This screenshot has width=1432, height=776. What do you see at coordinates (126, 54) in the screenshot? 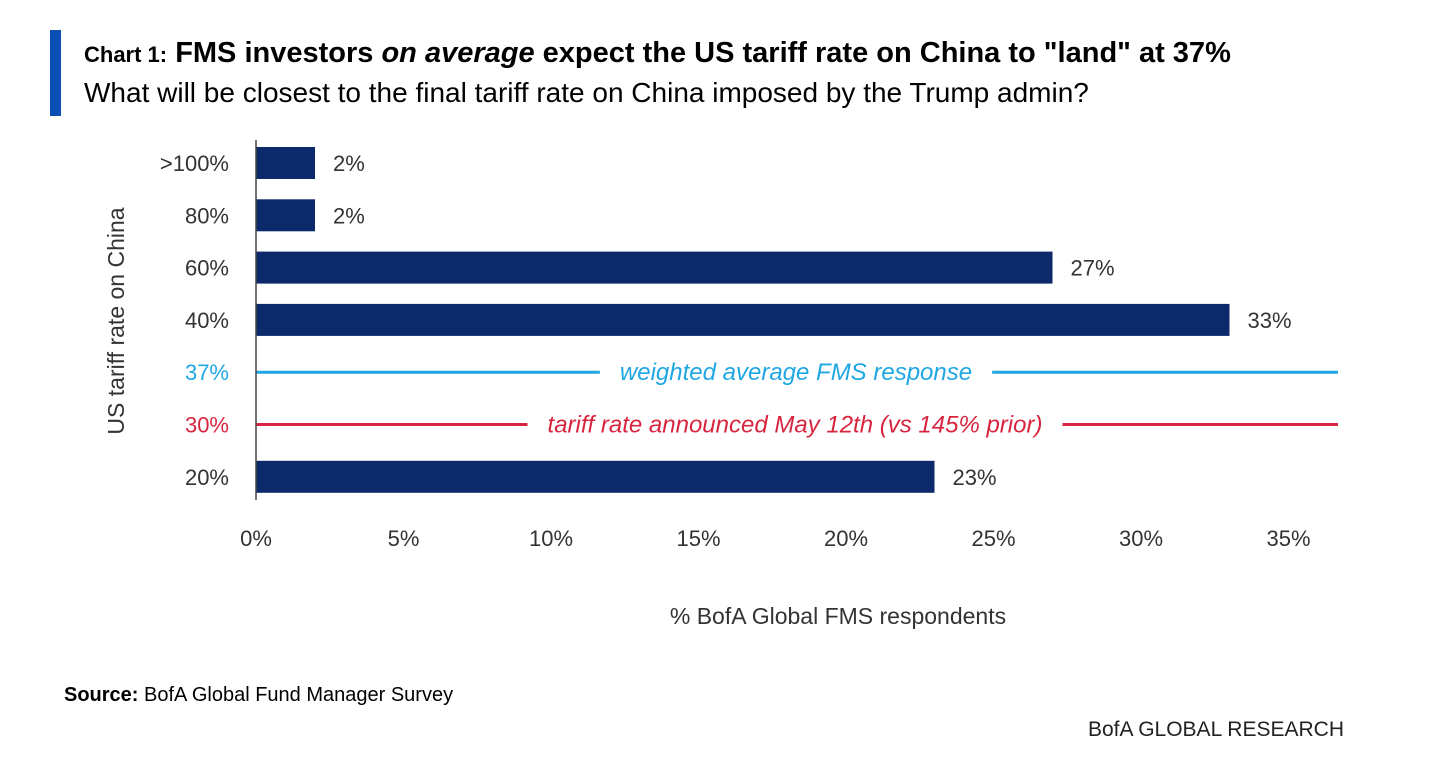
I see `title-prefix: Chart 1:` at bounding box center [126, 54].